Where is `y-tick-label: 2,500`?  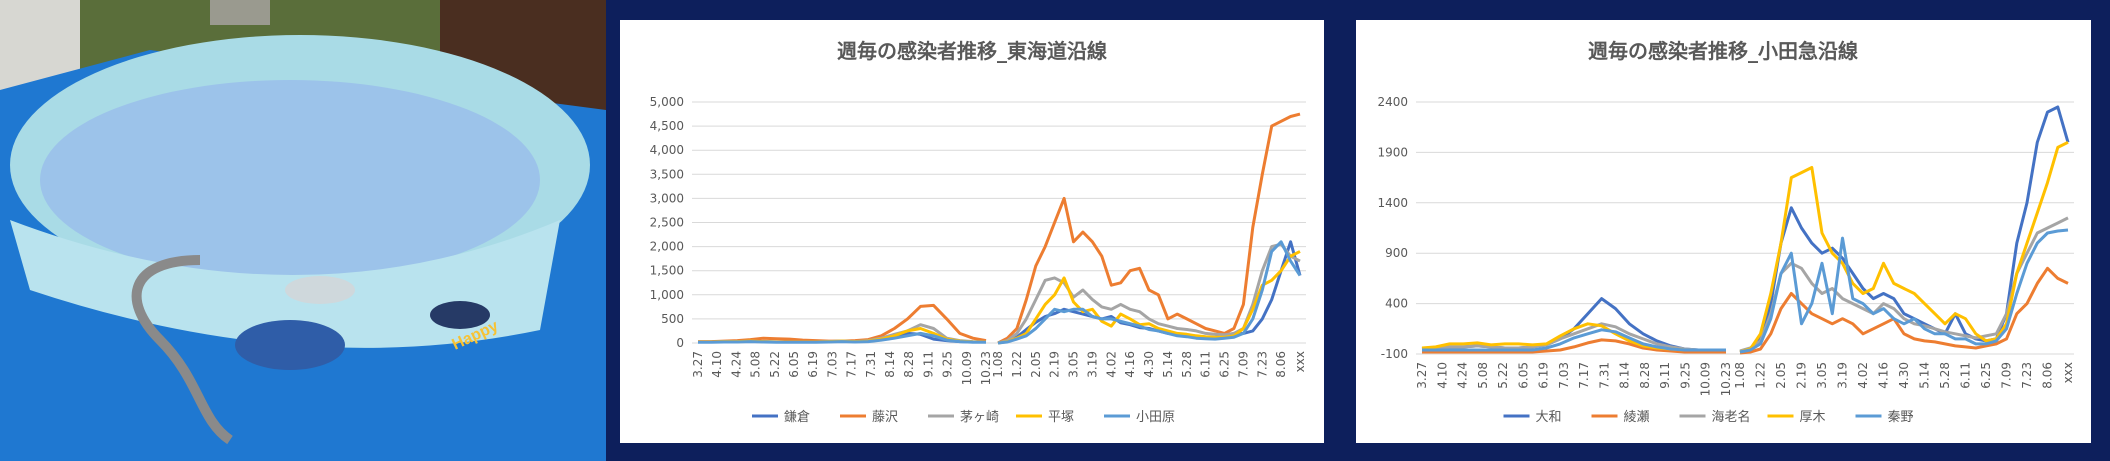 y-tick-label: 2,500 is located at coordinates (667, 223).